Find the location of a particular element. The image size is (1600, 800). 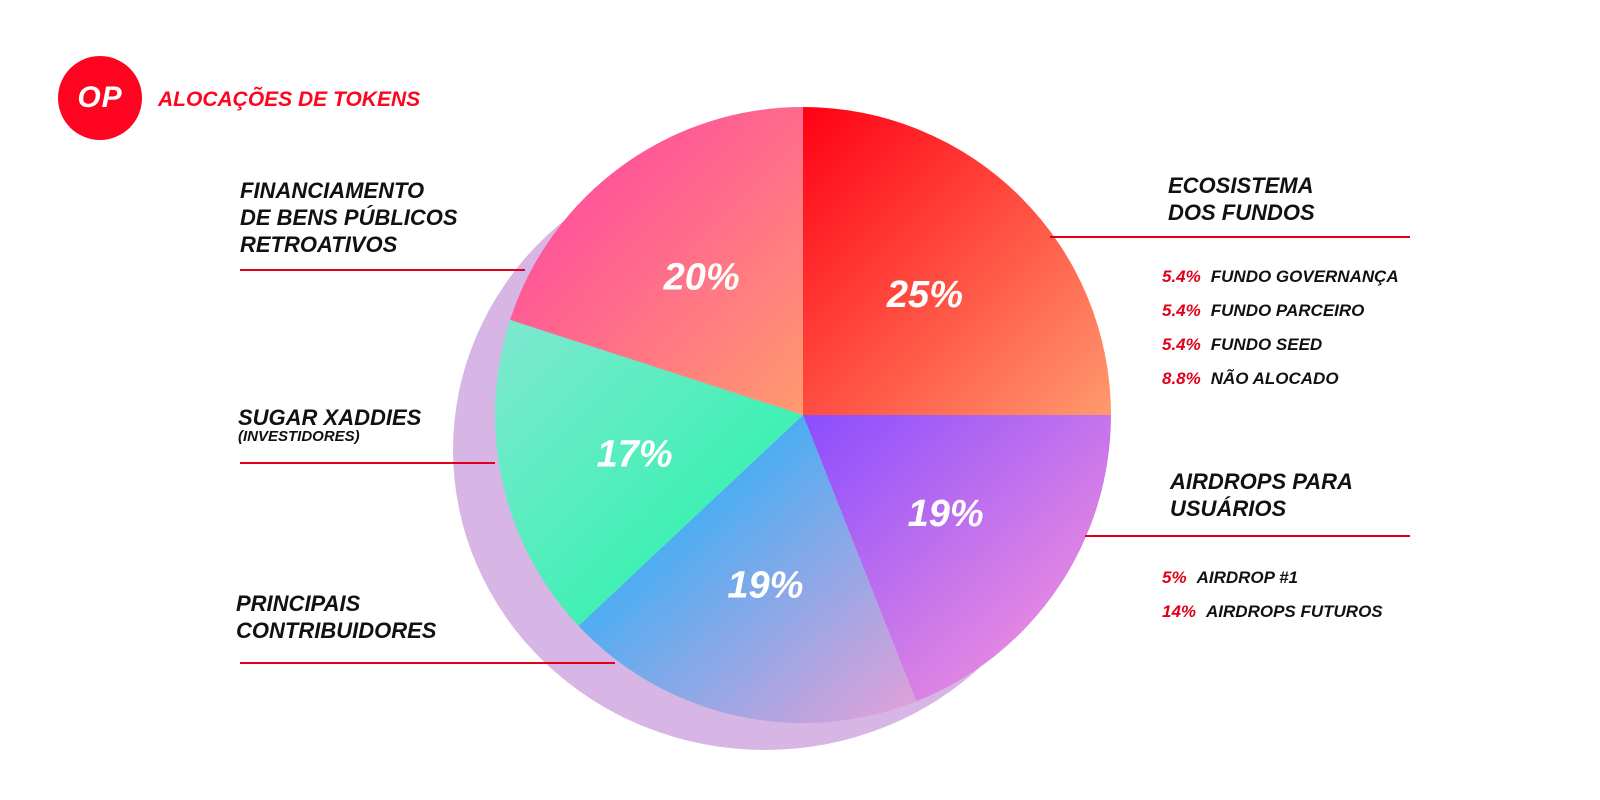

airdrop-item-pct: 14% is located at coordinates (1179, 611).